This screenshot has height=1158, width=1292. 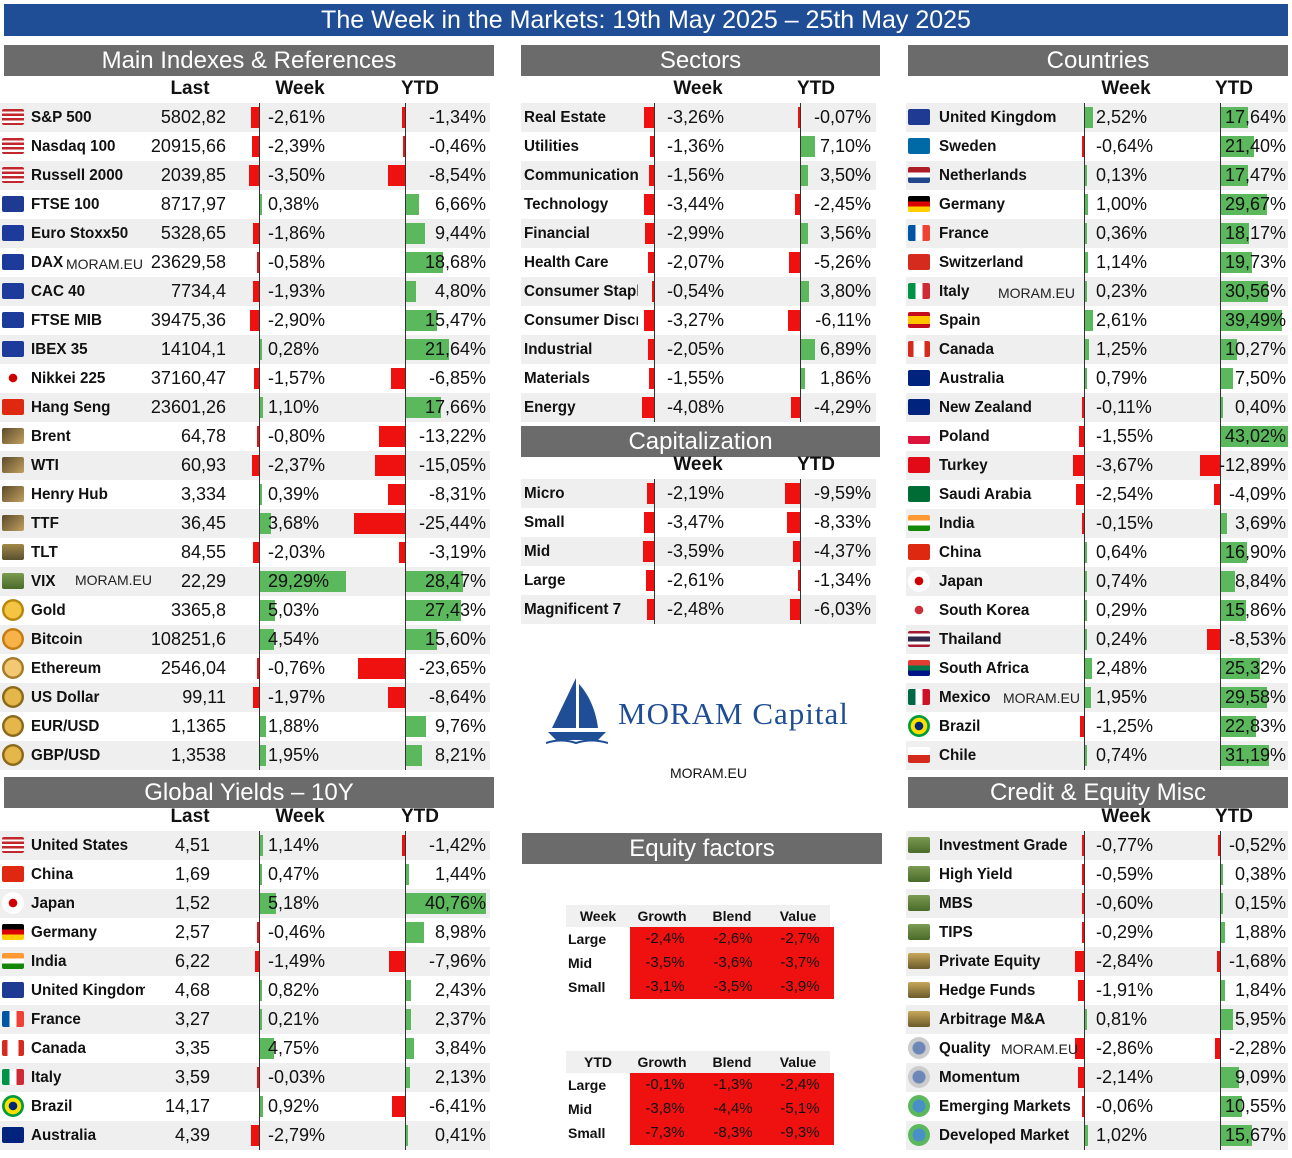 I want to click on week-value: -2,19%, so click(x=696, y=493).